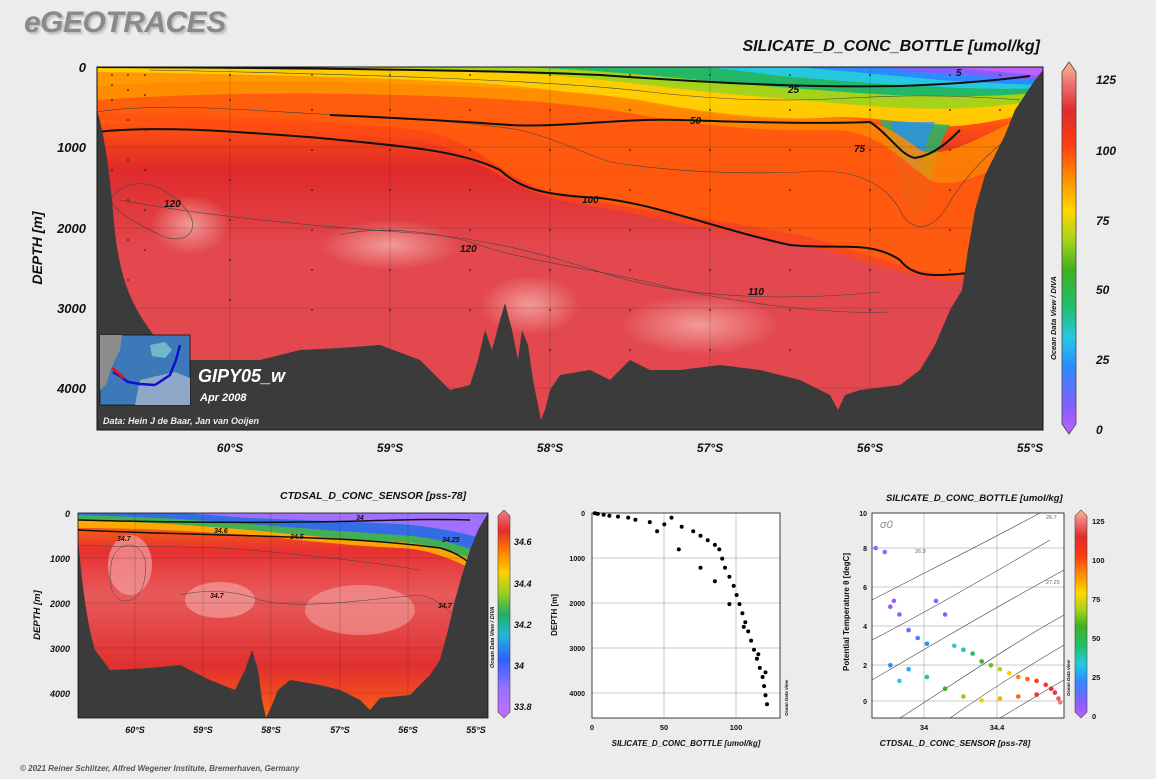 The image size is (1156, 779). What do you see at coordinates (974, 498) in the screenshot?
I see `ts-chart-title: SILICATE_D_CONC_BOTTLE [umol/kg]` at bounding box center [974, 498].